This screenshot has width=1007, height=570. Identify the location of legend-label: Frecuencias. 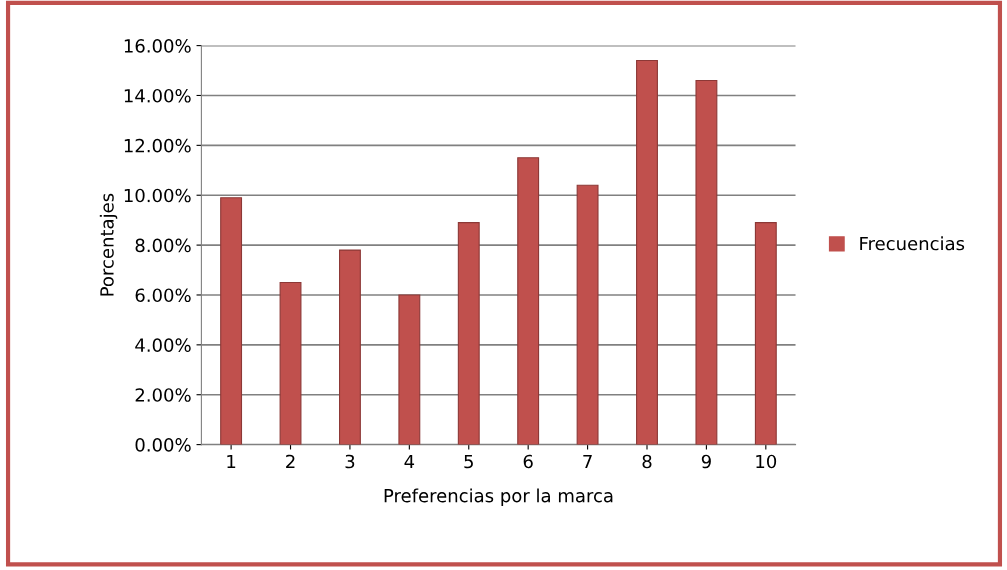
(912, 243).